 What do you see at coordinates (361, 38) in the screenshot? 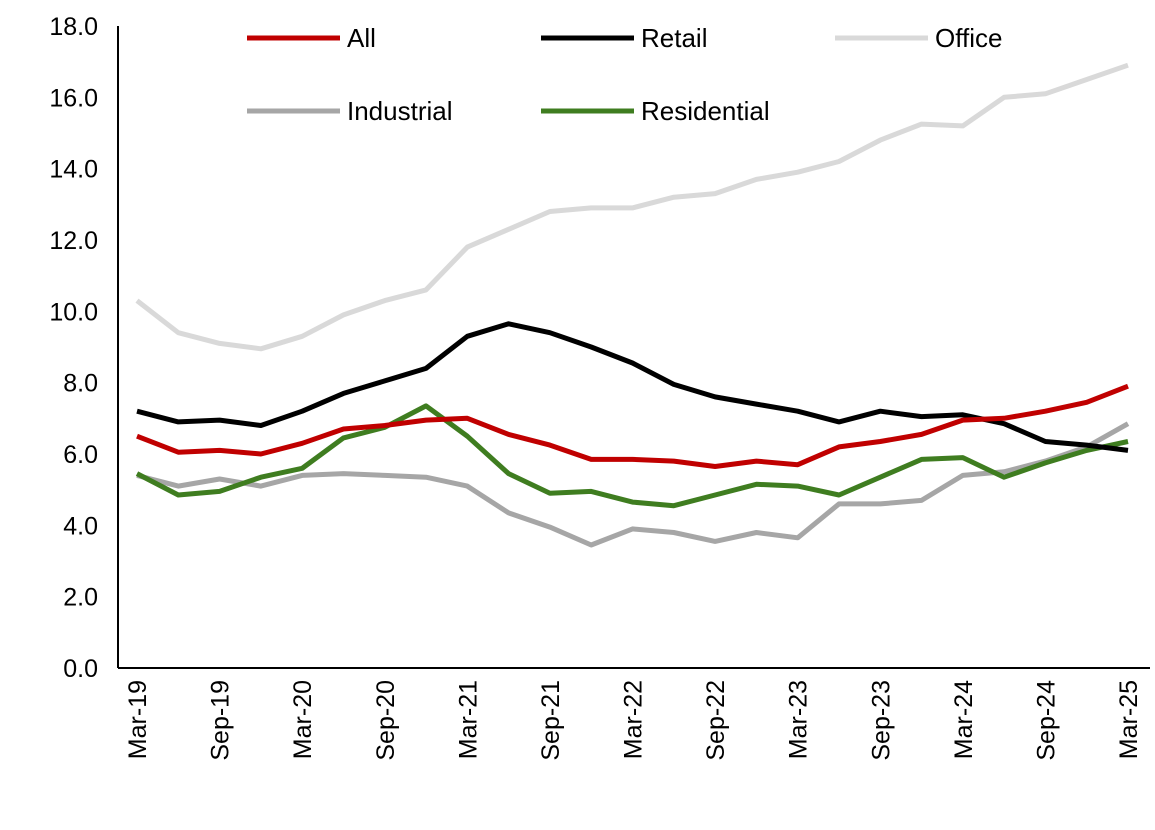
I see `legend-label-all: All` at bounding box center [361, 38].